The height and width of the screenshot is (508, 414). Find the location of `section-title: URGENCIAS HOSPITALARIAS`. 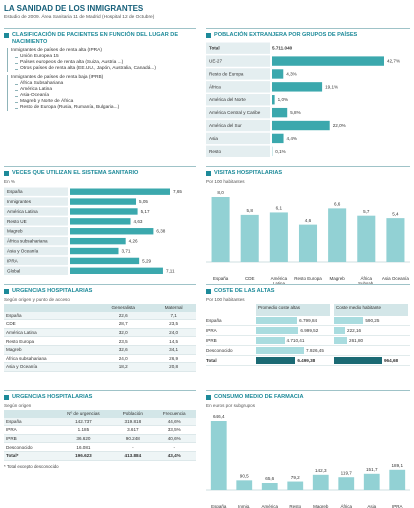

section-title: URGENCIAS HOSPITALARIAS is located at coordinates (52, 291).